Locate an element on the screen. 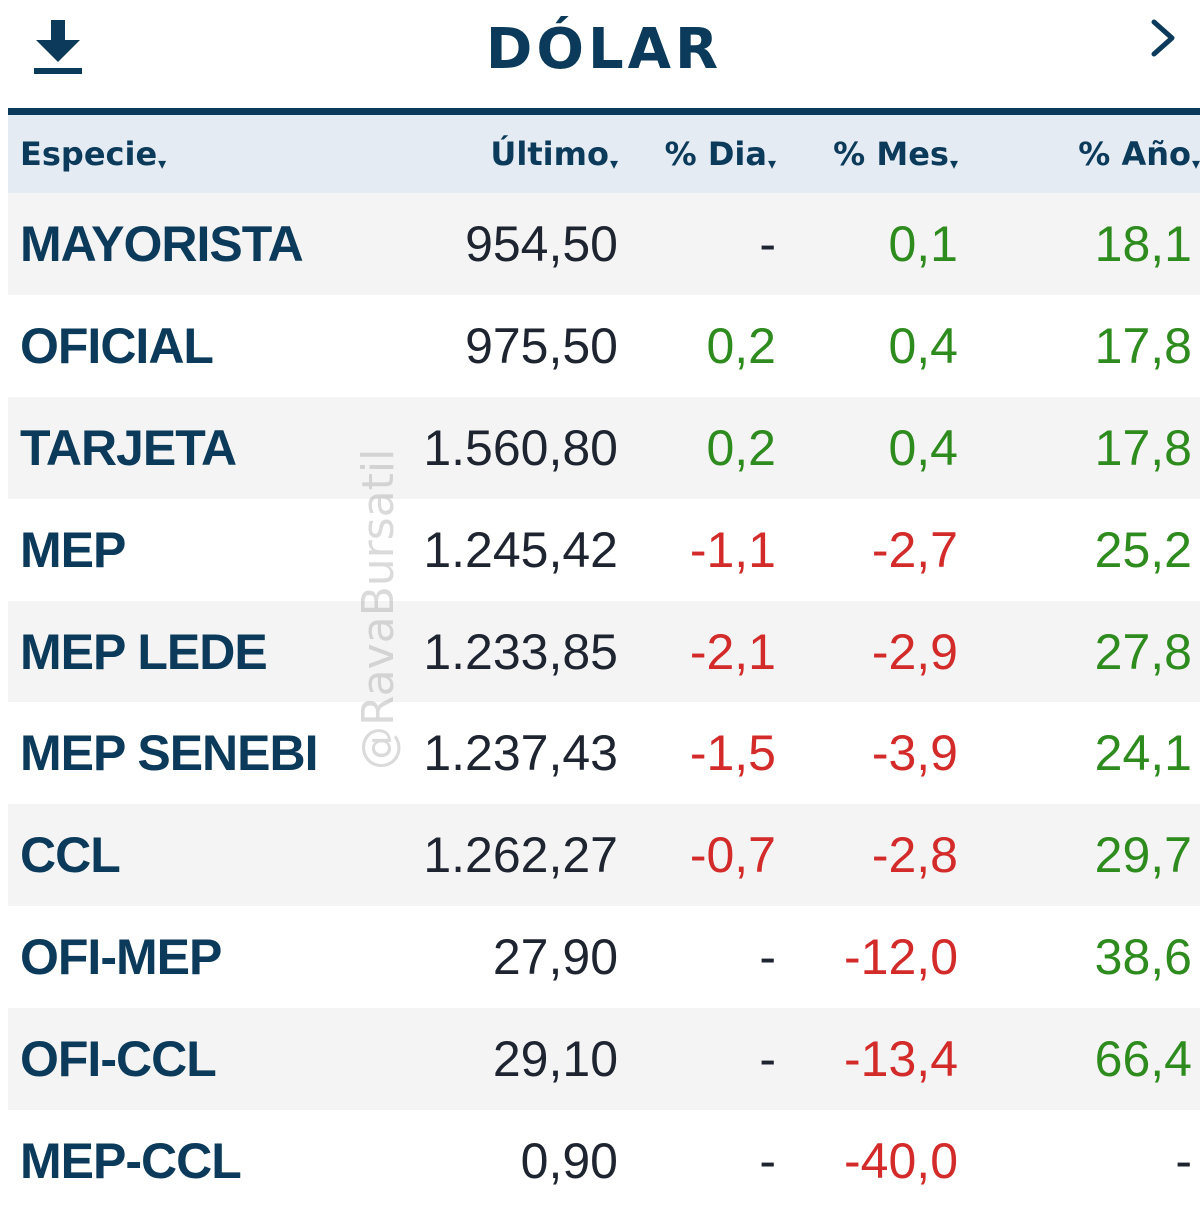 The height and width of the screenshot is (1219, 1200). especie-cell: OFICIAL is located at coordinates (117, 345).